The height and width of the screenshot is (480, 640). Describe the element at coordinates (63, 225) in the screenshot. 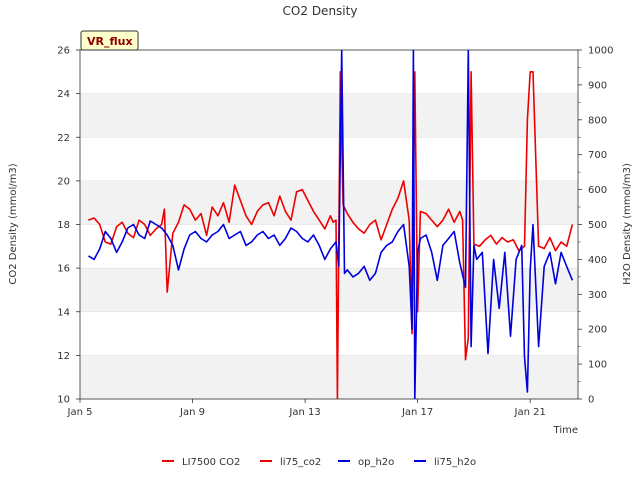

I see `y-left-tick-label: 18` at that location.